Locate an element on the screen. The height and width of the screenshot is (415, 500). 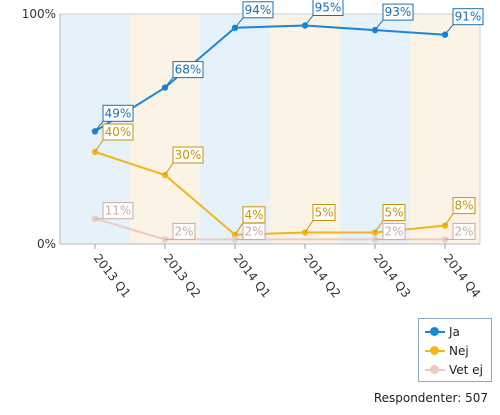
data-label-1-1: 30% is located at coordinates (188, 155).